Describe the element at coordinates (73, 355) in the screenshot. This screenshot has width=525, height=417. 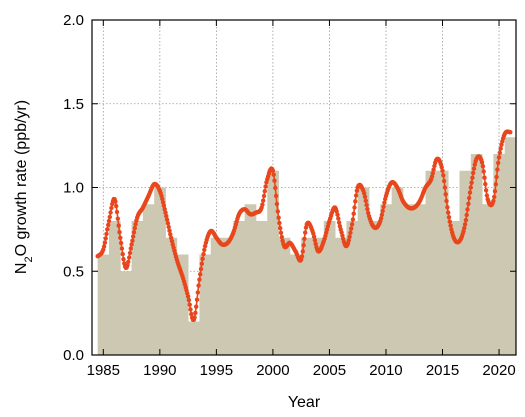
I see `y-tick-label: 0.0` at that location.